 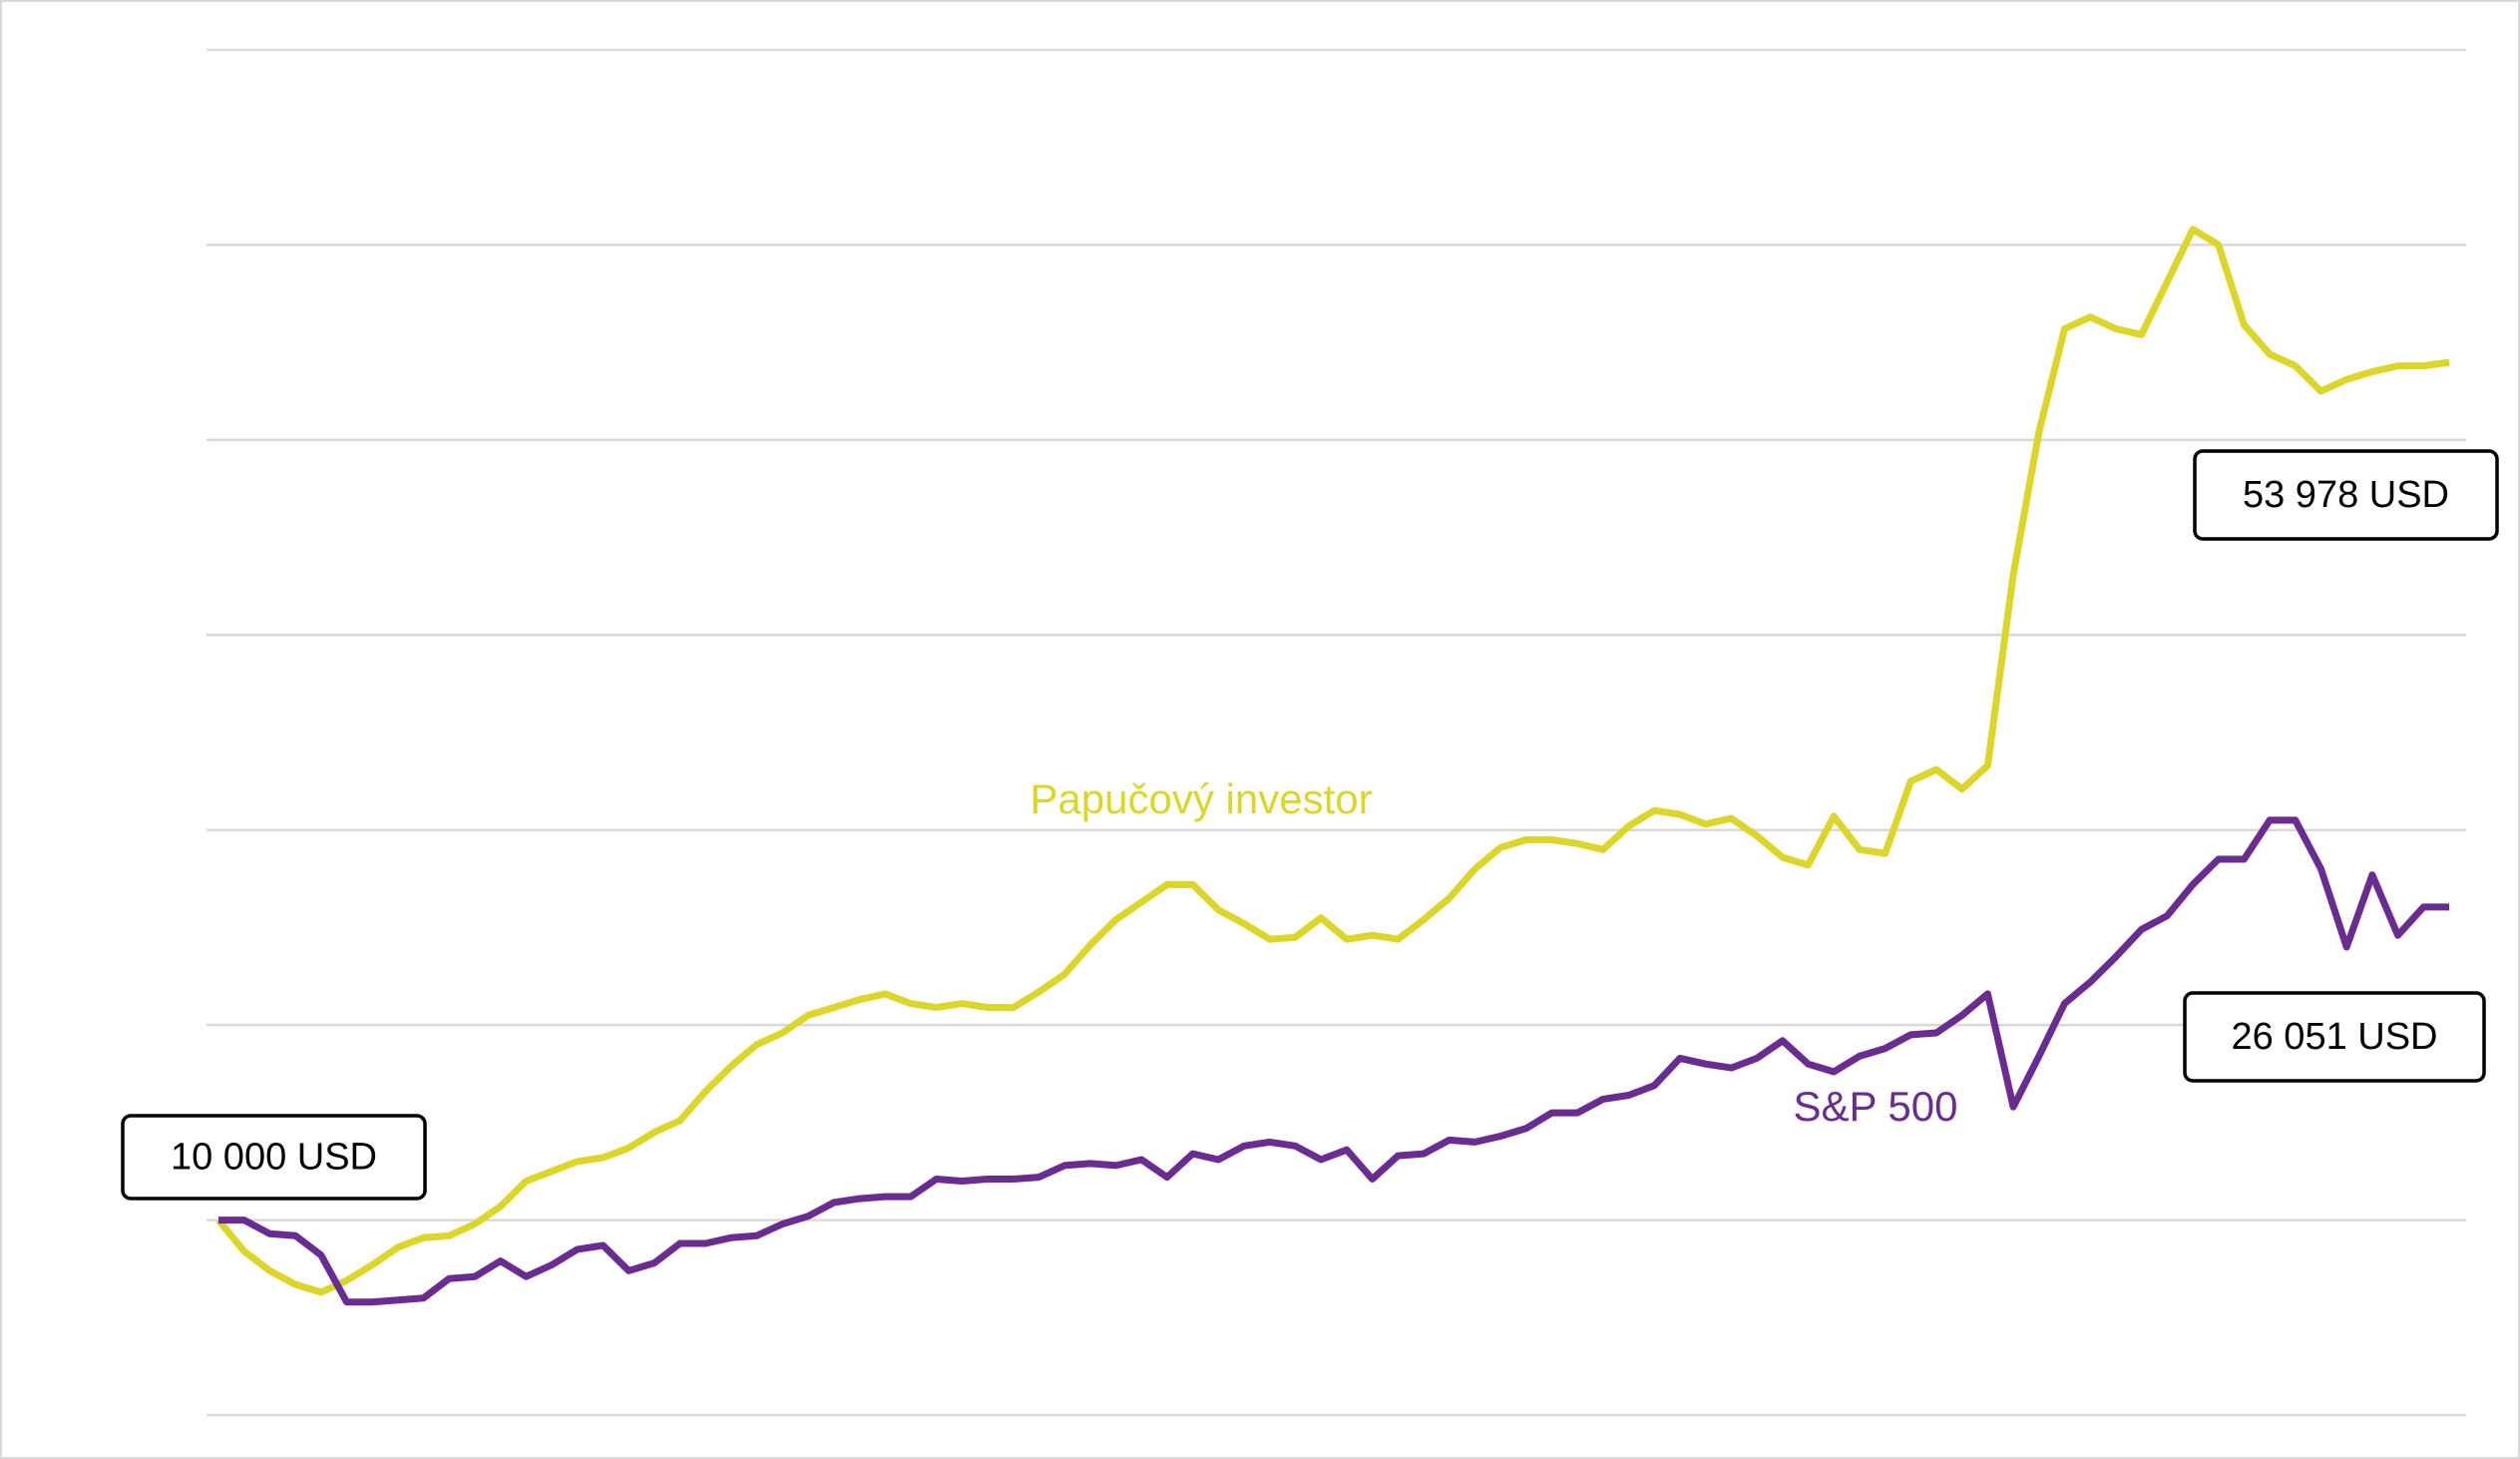 What do you see at coordinates (1875, 1106) in the screenshot?
I see `series-label: S&P 500` at bounding box center [1875, 1106].